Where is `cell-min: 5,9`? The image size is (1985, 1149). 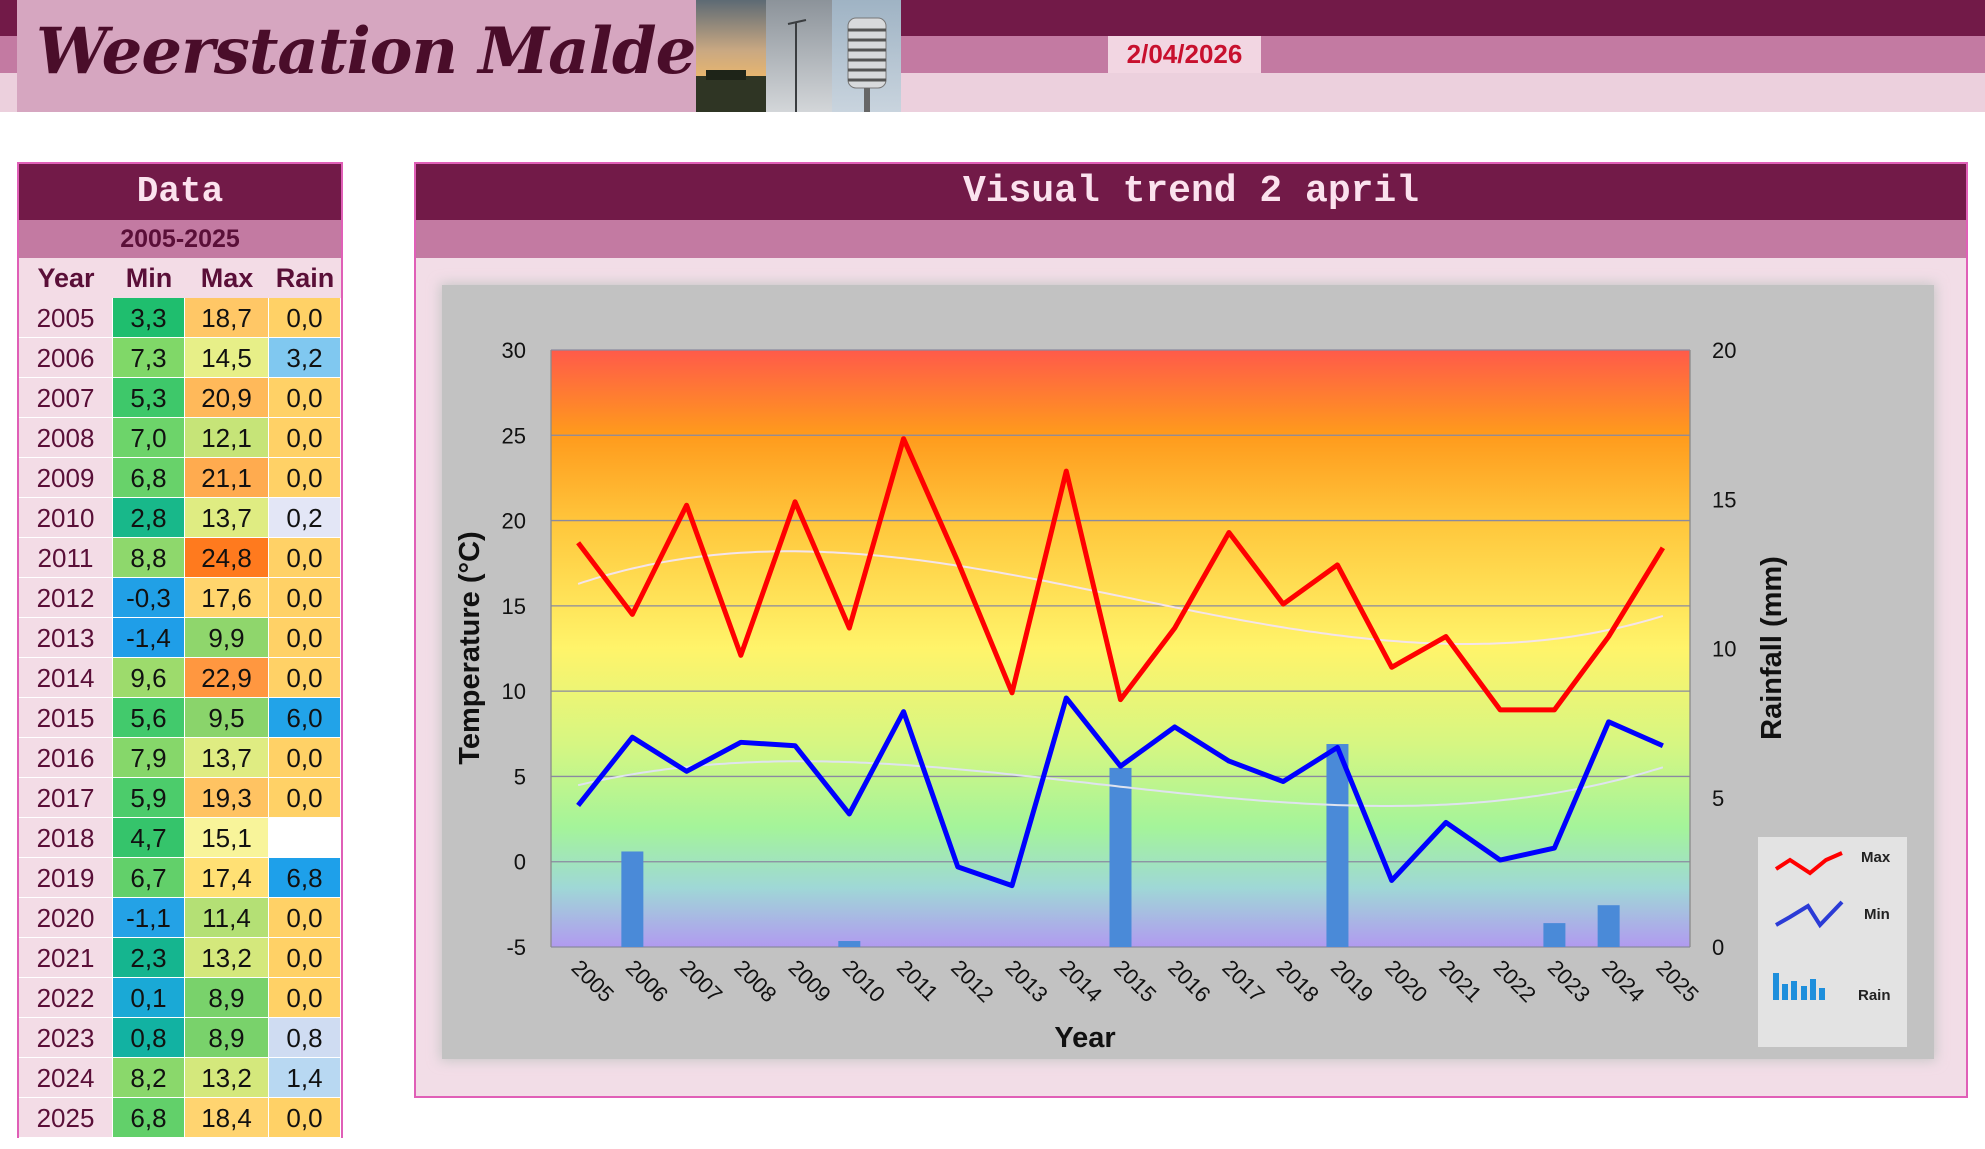 cell-min: 5,9 is located at coordinates (149, 798).